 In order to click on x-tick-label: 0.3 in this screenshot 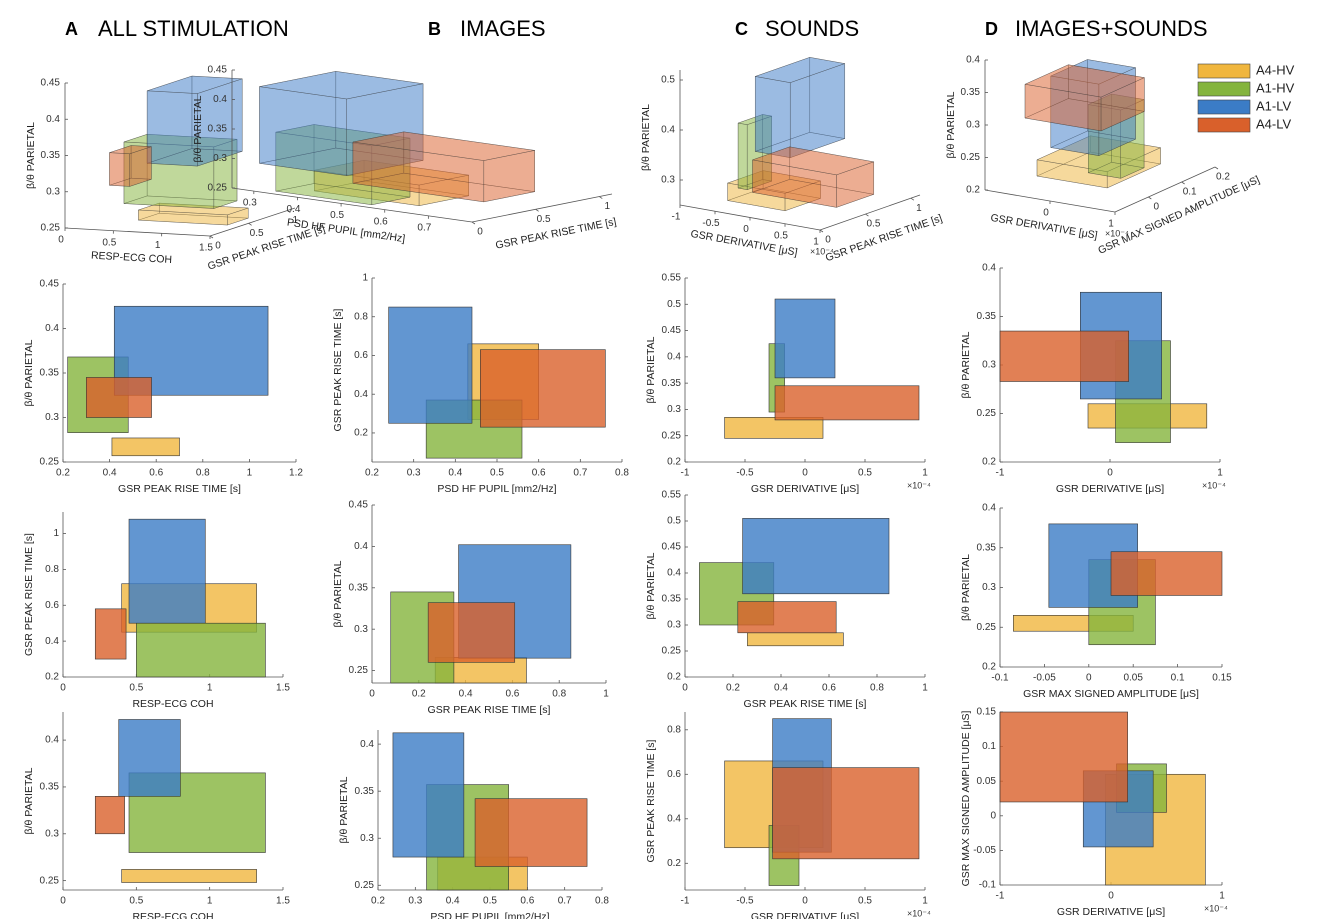, I will do `click(414, 473)`.